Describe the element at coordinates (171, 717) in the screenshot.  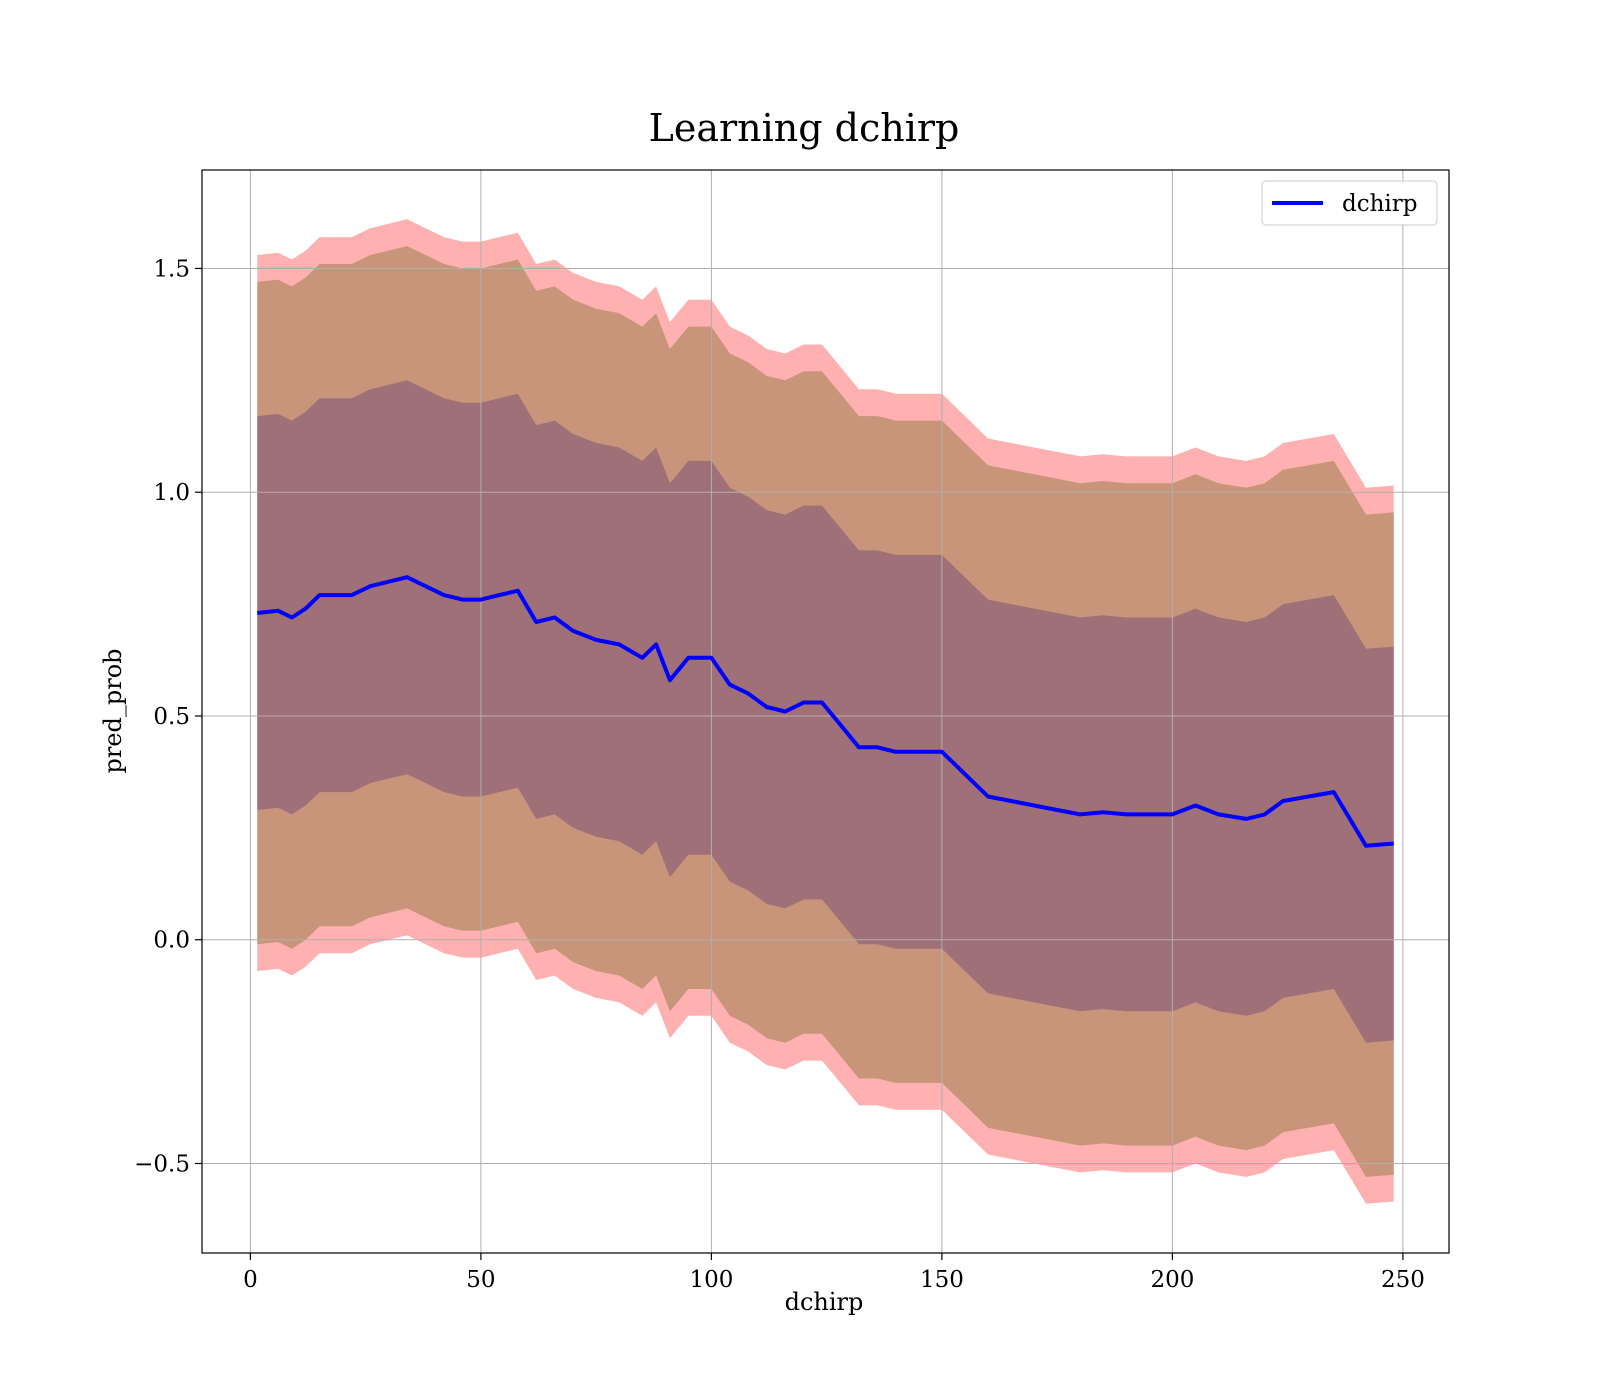
I see `y-tick-label: 0.5` at that location.